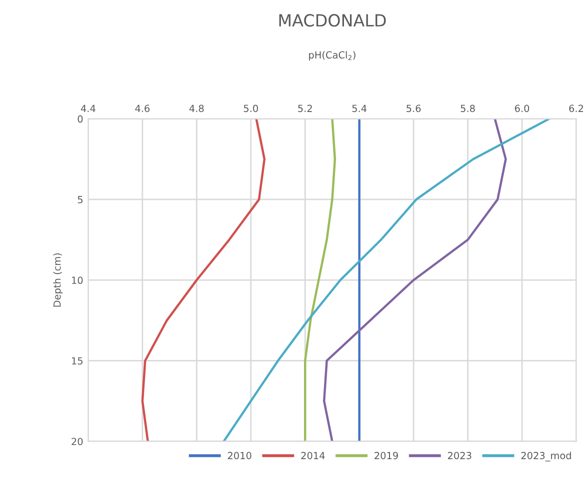 Image resolution: width=588 pixels, height=485 pixels. I want to click on legend-label: 2023_mod, so click(546, 457).